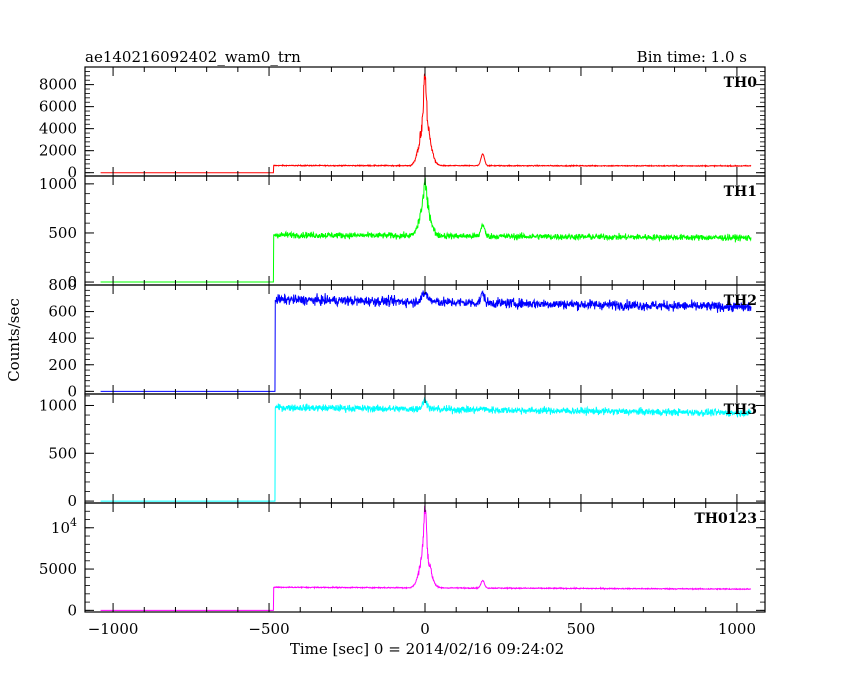  What do you see at coordinates (740, 410) in the screenshot?
I see `panel-label-th3: TH3` at bounding box center [740, 410].